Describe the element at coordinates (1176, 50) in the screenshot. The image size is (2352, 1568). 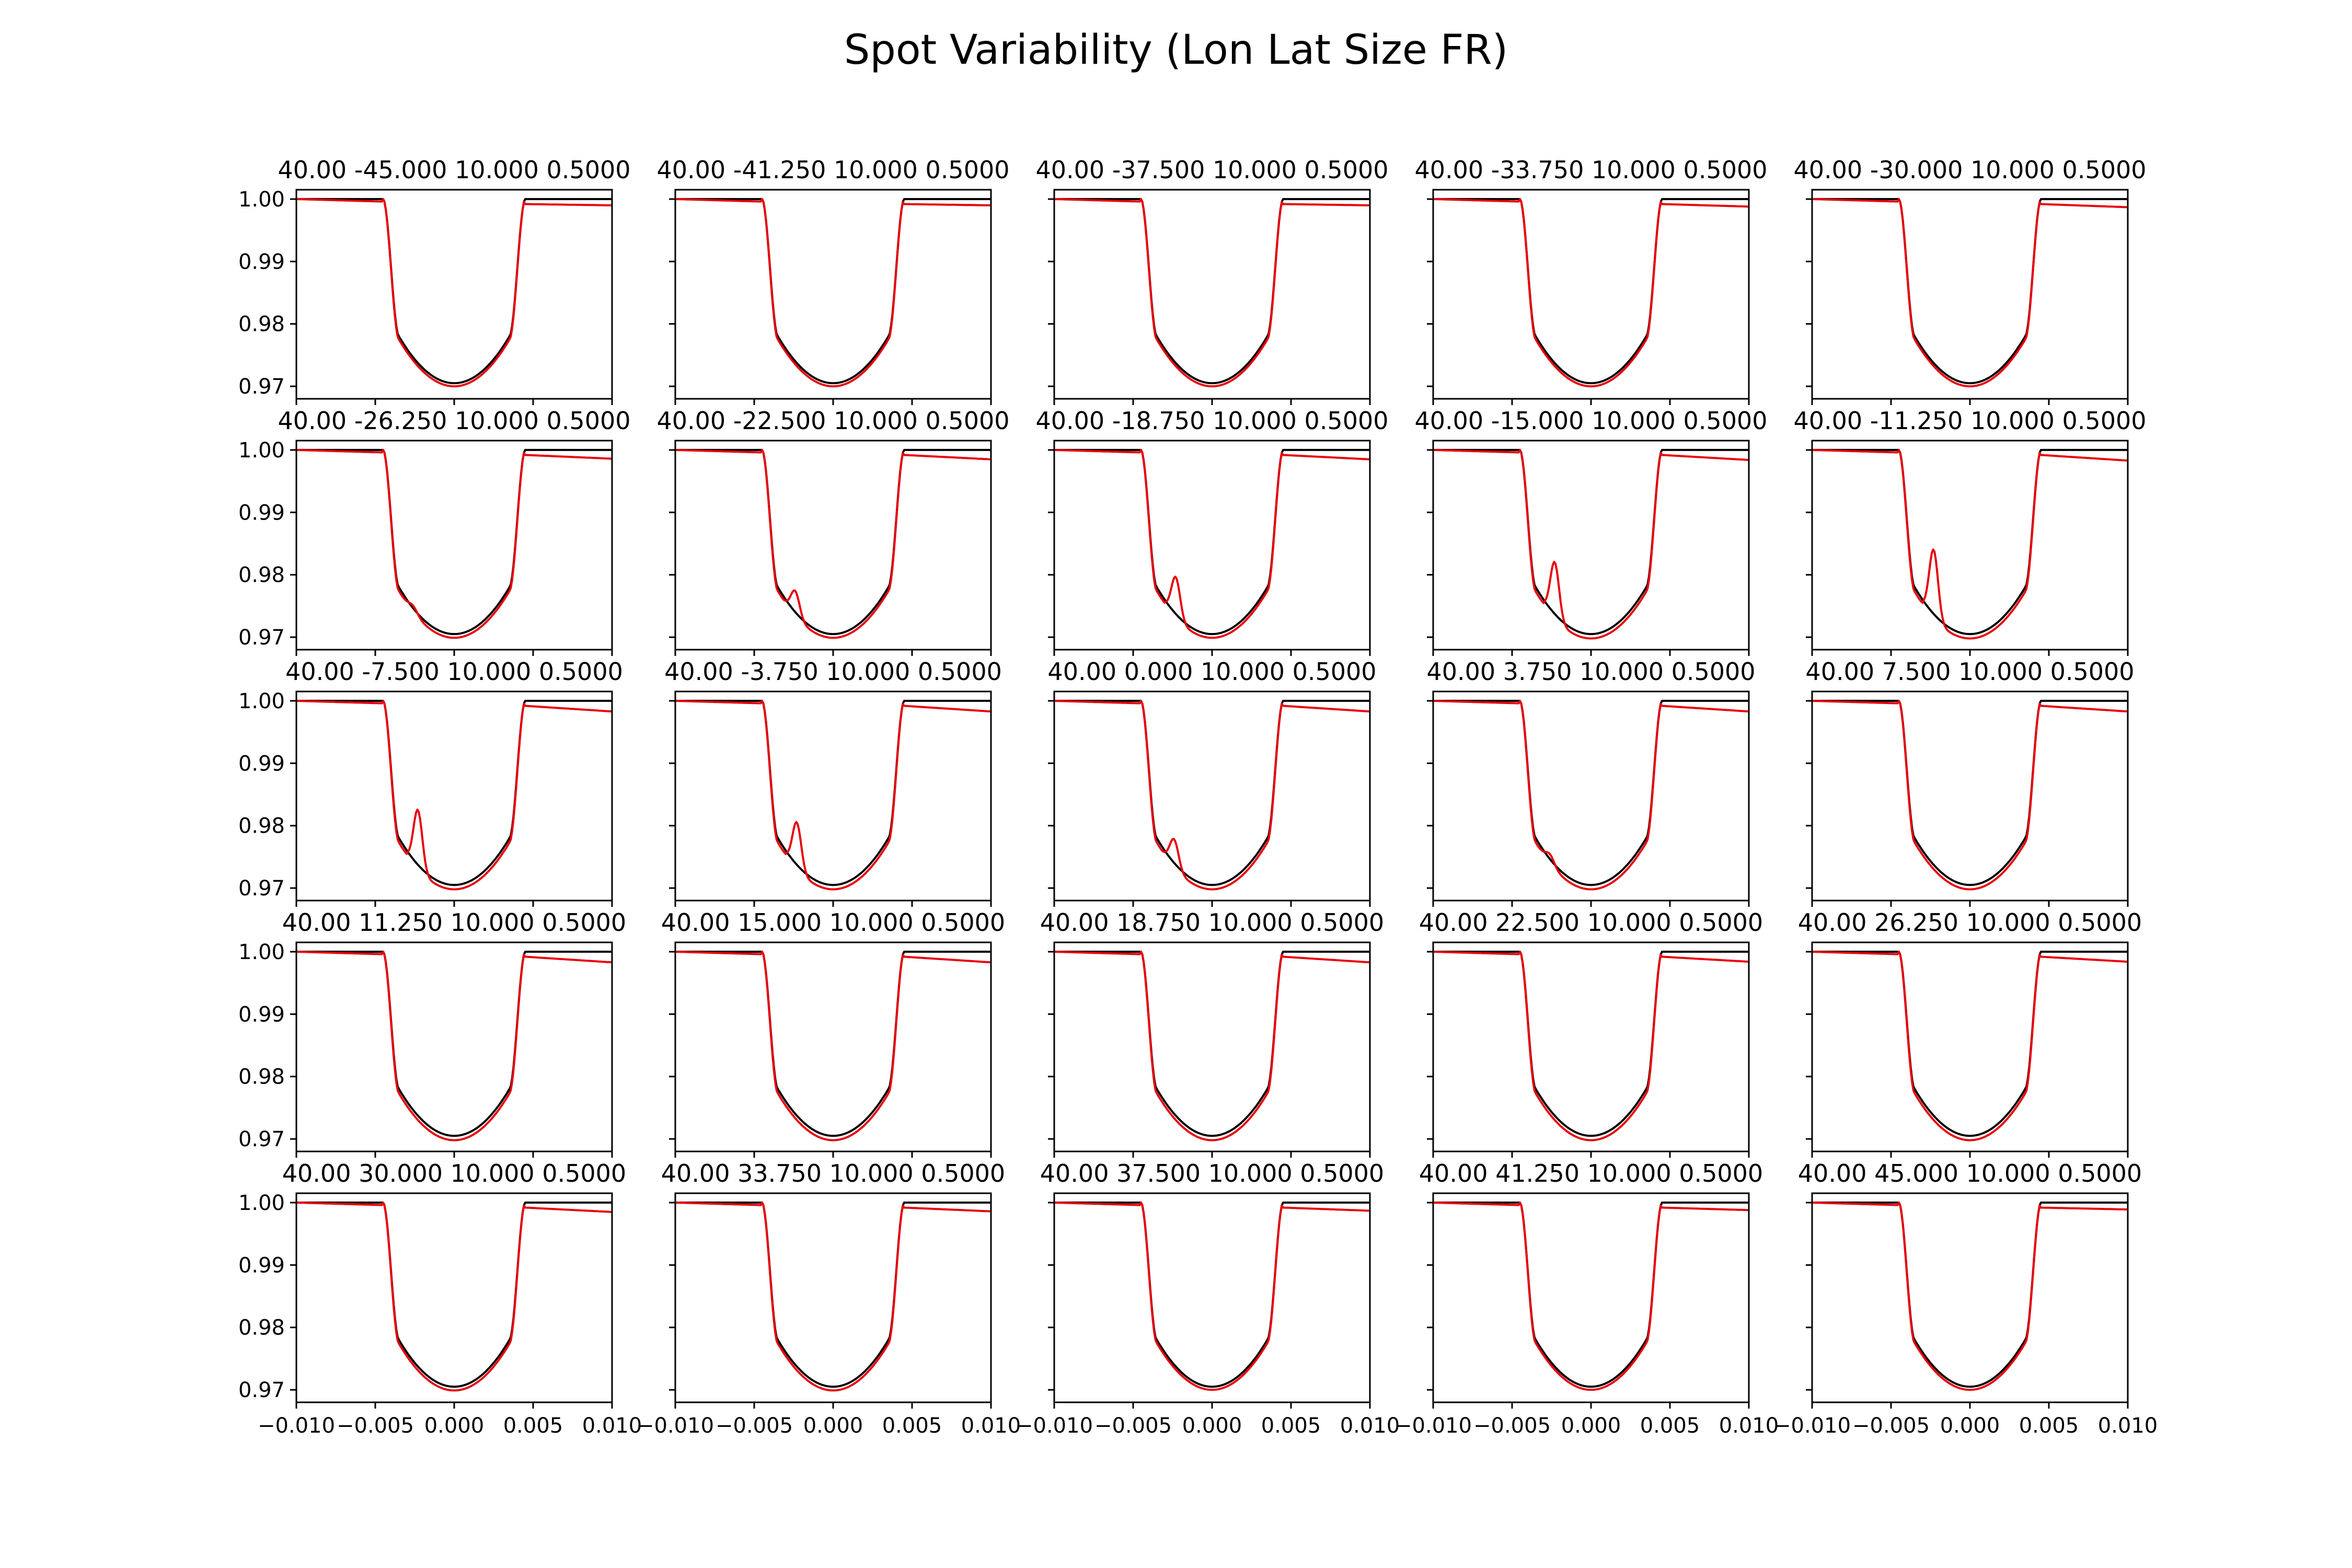
I see `figure-title: Spot Variability (Lon Lat Size FR)` at that location.